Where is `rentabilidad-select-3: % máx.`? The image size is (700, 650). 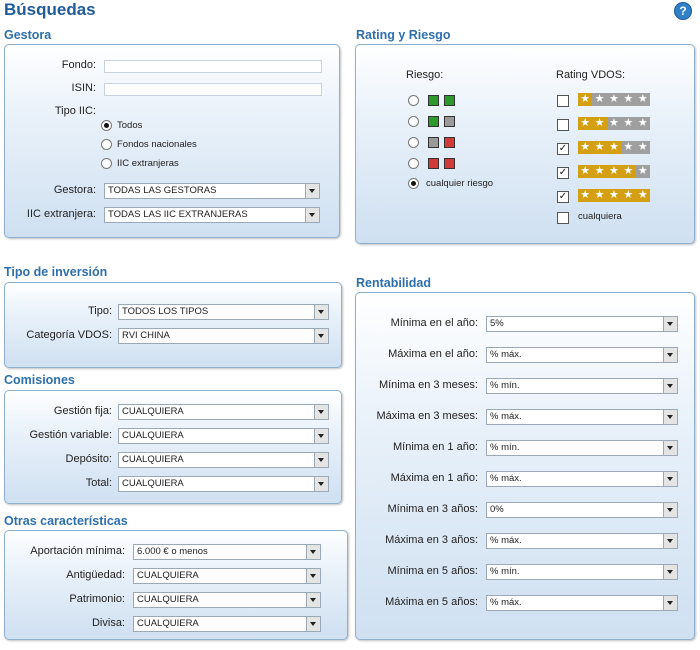
rentabilidad-select-3: % máx. is located at coordinates (582, 417).